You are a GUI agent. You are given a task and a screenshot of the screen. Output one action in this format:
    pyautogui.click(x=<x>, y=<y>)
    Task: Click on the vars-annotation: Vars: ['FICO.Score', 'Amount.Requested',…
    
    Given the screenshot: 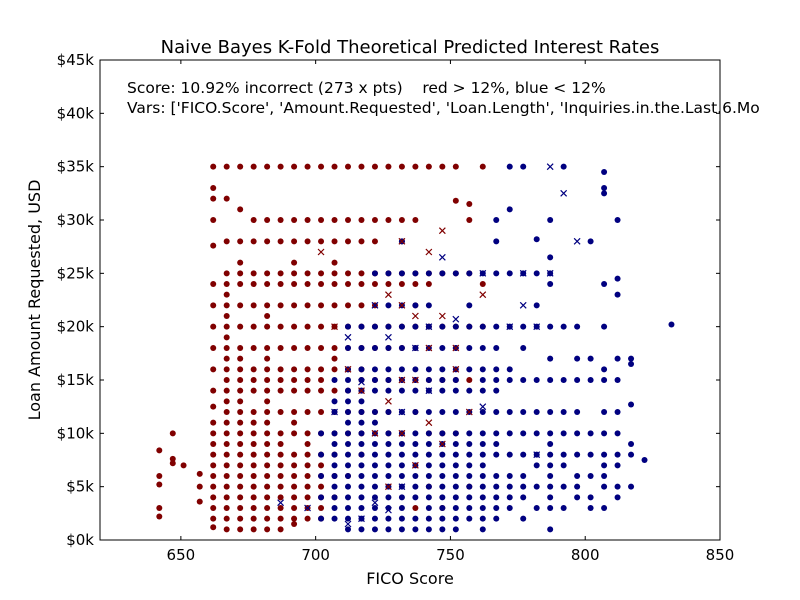 What is the action you would take?
    pyautogui.click(x=443, y=108)
    